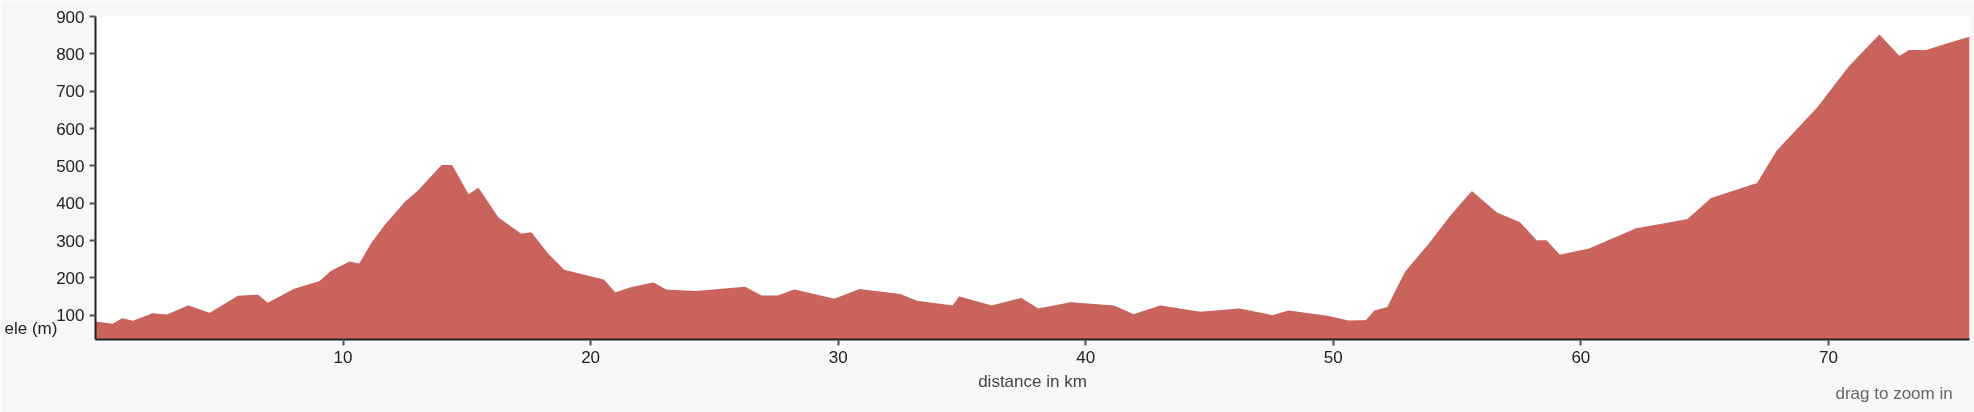  What do you see at coordinates (70, 92) in the screenshot?
I see `y-tick-label: 700` at bounding box center [70, 92].